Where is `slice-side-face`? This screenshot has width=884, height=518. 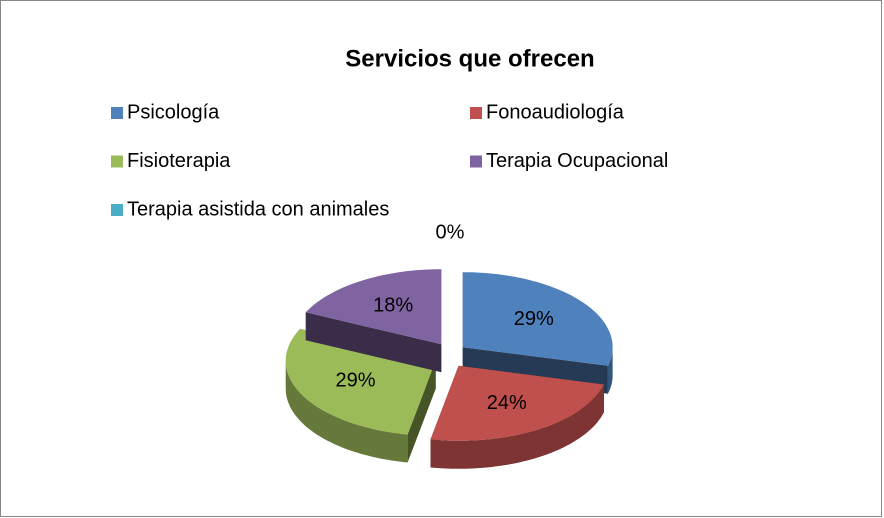 slice-side-face is located at coordinates (373, 342).